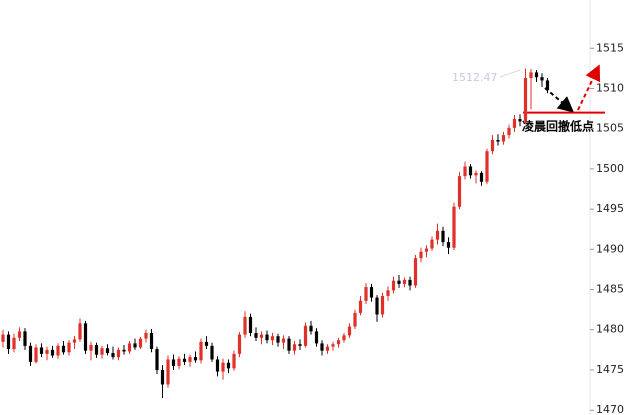 The image size is (640, 415). What do you see at coordinates (510, 73) in the screenshot?
I see `leader-line` at bounding box center [510, 73].